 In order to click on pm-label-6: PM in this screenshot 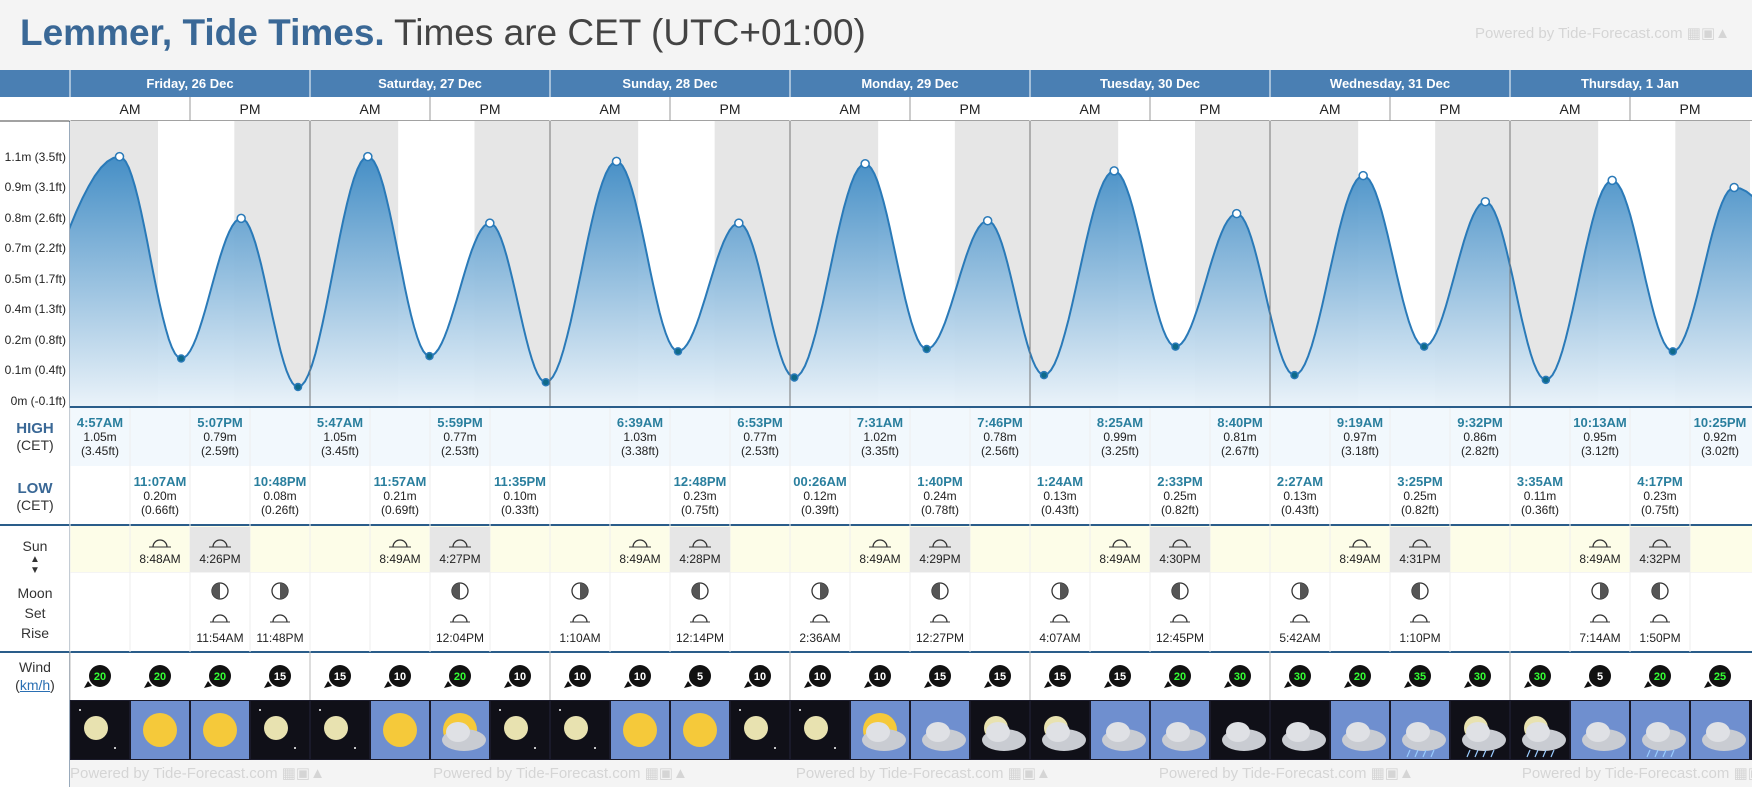, I will do `click(1690, 109)`.